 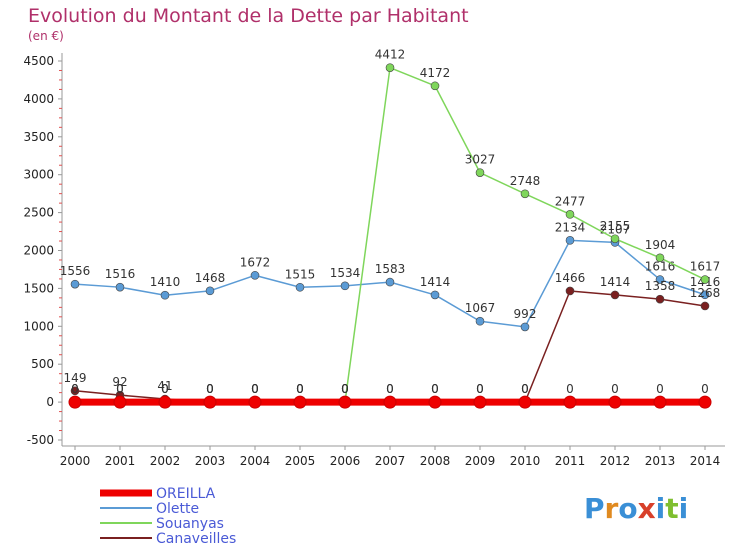 What do you see at coordinates (255, 262) in the screenshot?
I see `data-label: 1672` at bounding box center [255, 262].